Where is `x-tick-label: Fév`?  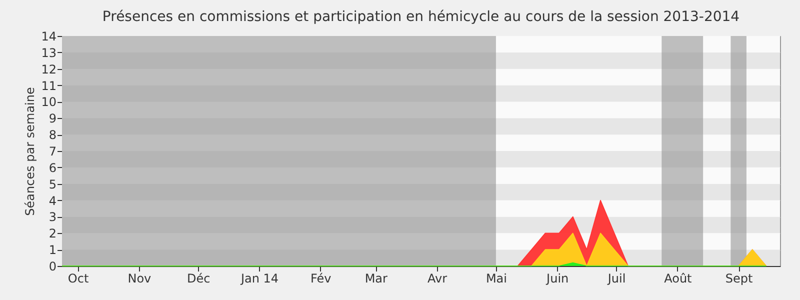 x-tick-label: Fév is located at coordinates (321, 279).